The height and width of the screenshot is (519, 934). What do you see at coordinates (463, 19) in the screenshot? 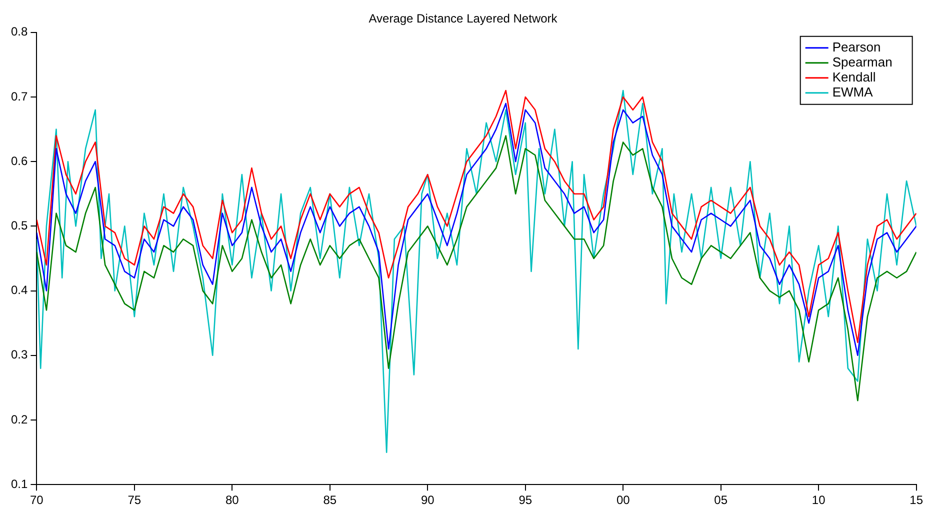
I see `chart-title: Average Distance Layered Network` at bounding box center [463, 19].